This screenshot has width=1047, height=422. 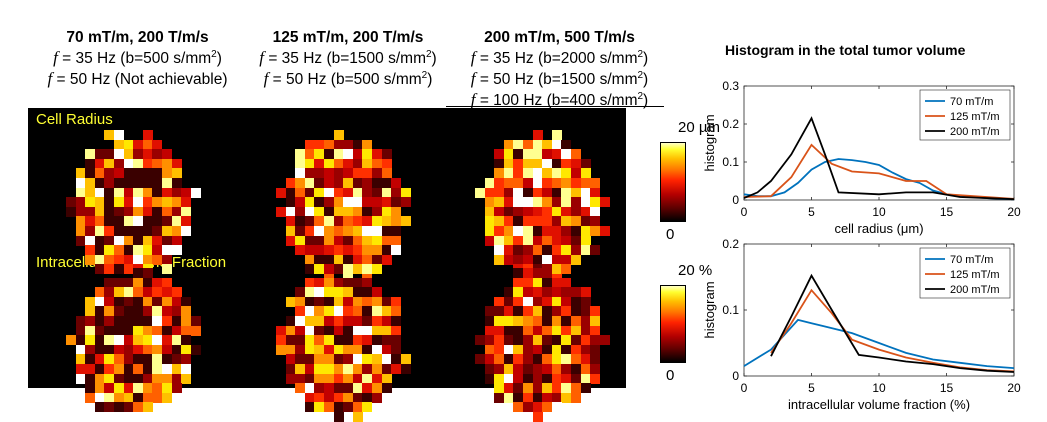 What do you see at coordinates (137, 37) in the screenshot?
I see `column-title: 70 mT/m, 200 T/m/s` at bounding box center [137, 37].